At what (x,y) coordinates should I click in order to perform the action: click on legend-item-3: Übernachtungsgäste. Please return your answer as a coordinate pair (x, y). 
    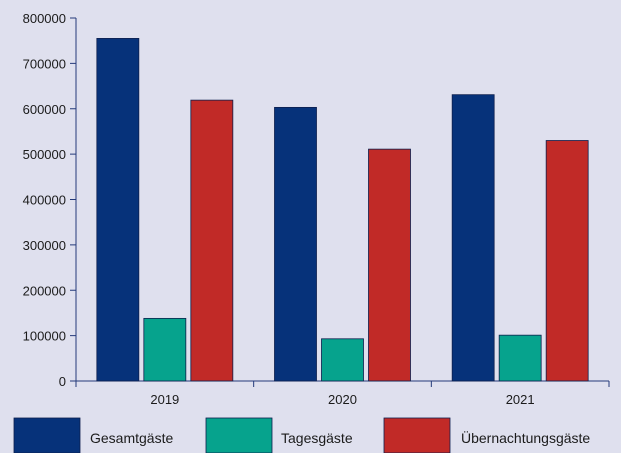
    Looking at the image, I should click on (486, 435).